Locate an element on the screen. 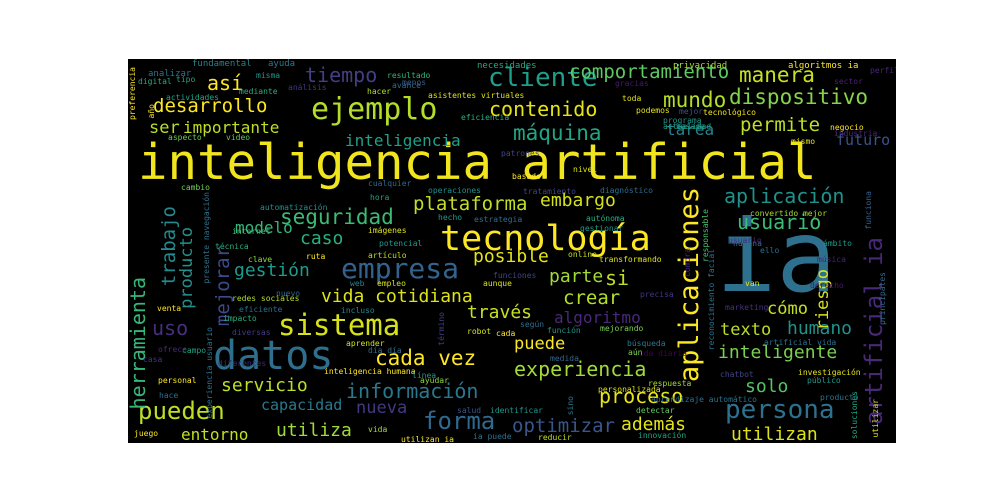  word-cada: cada is located at coordinates (506, 333).